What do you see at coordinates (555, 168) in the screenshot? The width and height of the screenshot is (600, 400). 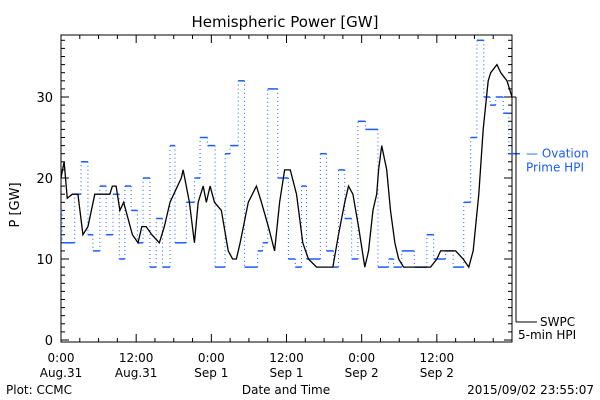 I see `ovation-legend-label: Prime HPI` at bounding box center [555, 168].